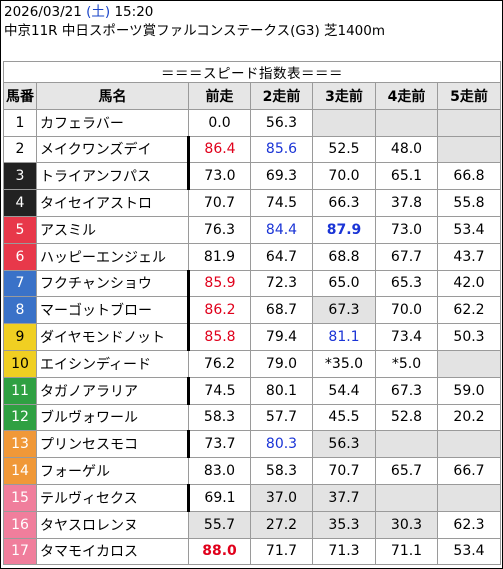 This screenshot has height=569, width=503. What do you see at coordinates (134, 12) in the screenshot?
I see `race-time: 15:20` at bounding box center [134, 12].